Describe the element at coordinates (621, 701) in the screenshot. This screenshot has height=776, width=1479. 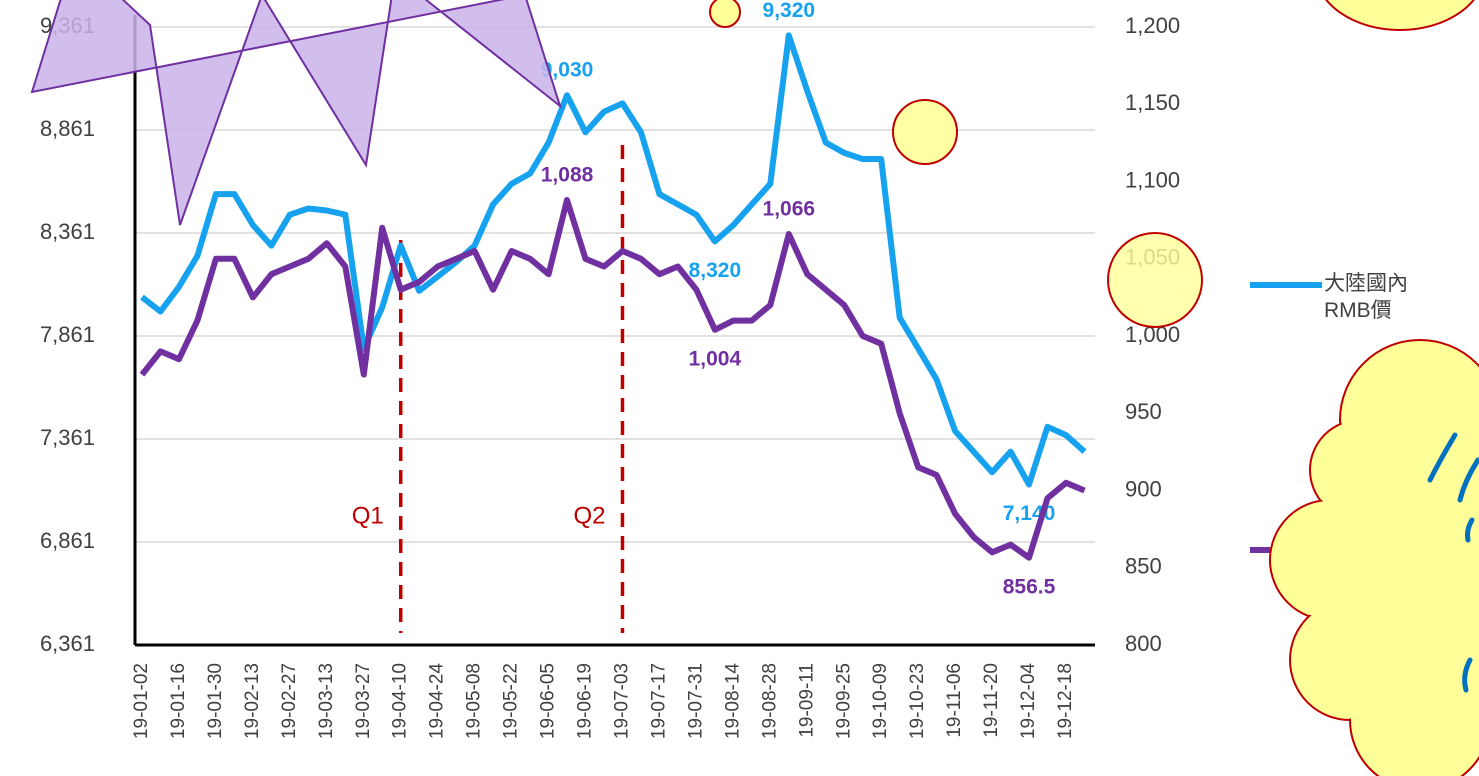
I see `x-tick-label: 19-07-03` at that location.